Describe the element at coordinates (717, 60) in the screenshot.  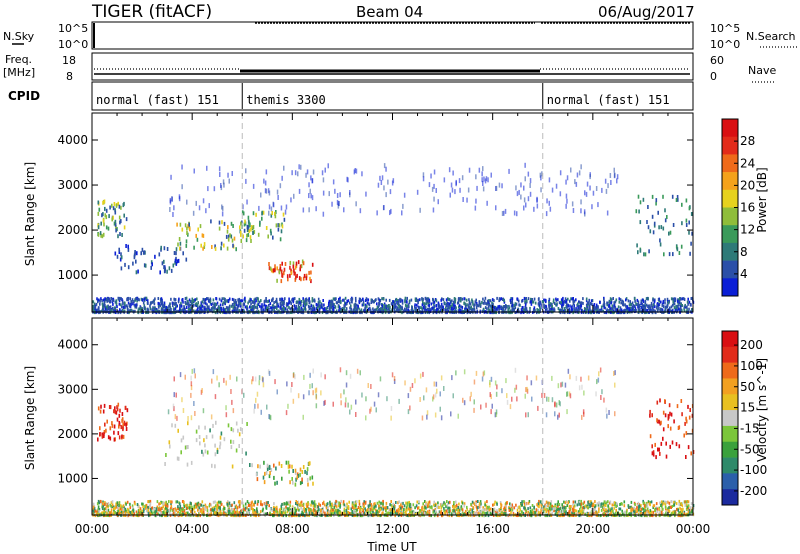
I see `nave-tick-top: 60` at that location.